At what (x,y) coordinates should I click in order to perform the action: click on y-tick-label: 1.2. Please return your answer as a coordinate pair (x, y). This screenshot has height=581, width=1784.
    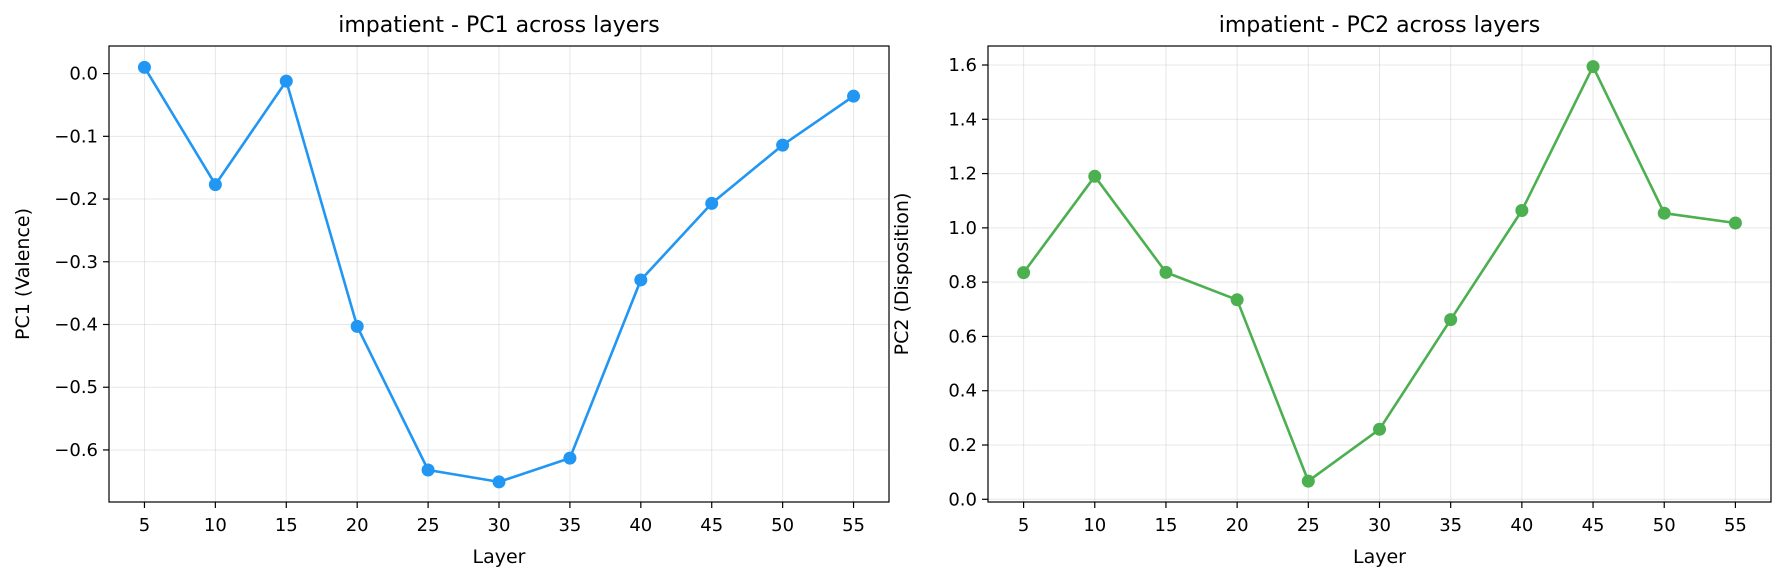
    Looking at the image, I should click on (962, 174).